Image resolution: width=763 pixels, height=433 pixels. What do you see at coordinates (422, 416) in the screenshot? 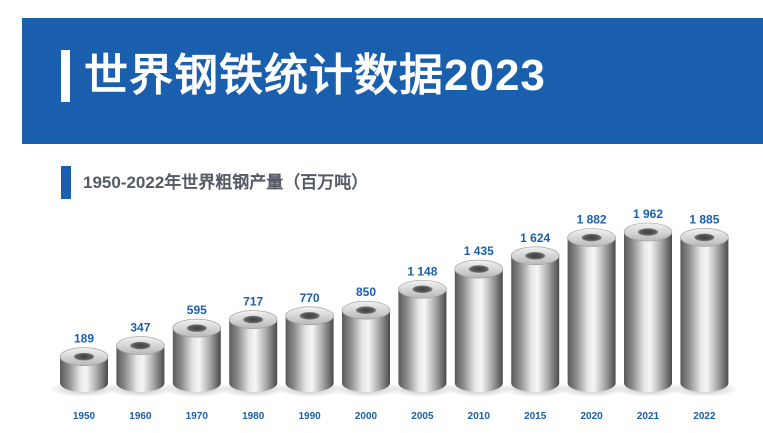
I see `x-tick-label: 2005` at bounding box center [422, 416].